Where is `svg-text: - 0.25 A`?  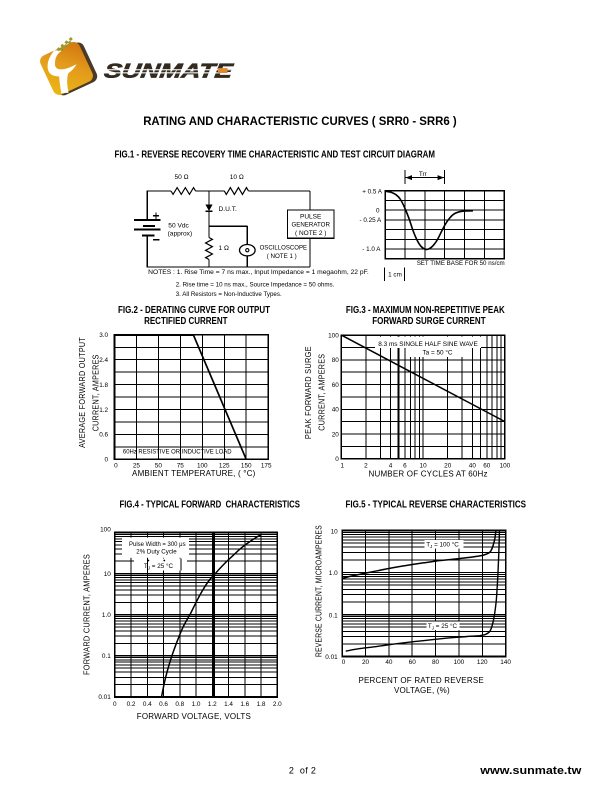
svg-text: - 0.25 A is located at coordinates (370, 220).